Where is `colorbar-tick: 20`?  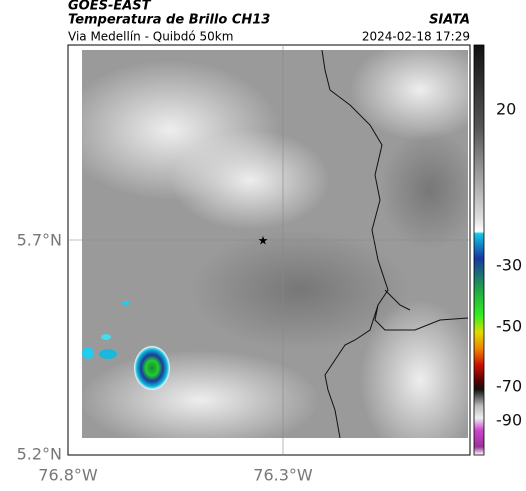 colorbar-tick: 20 is located at coordinates (506, 109).